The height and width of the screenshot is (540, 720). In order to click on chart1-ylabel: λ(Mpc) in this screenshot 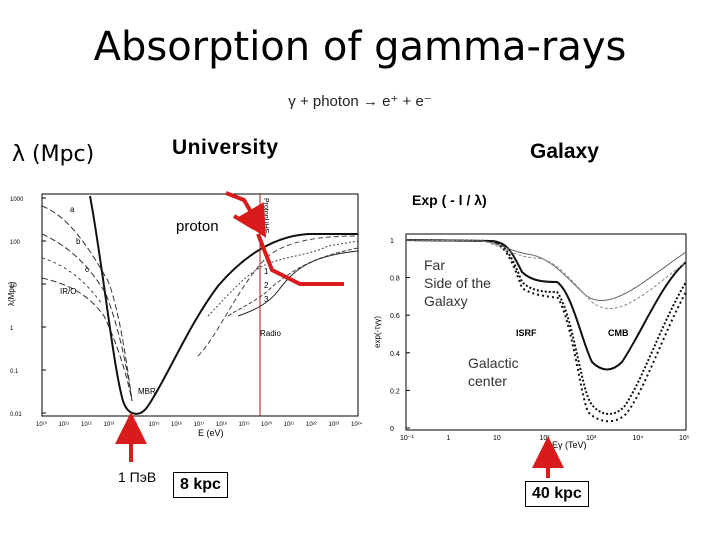, I will do `click(12, 293)`.